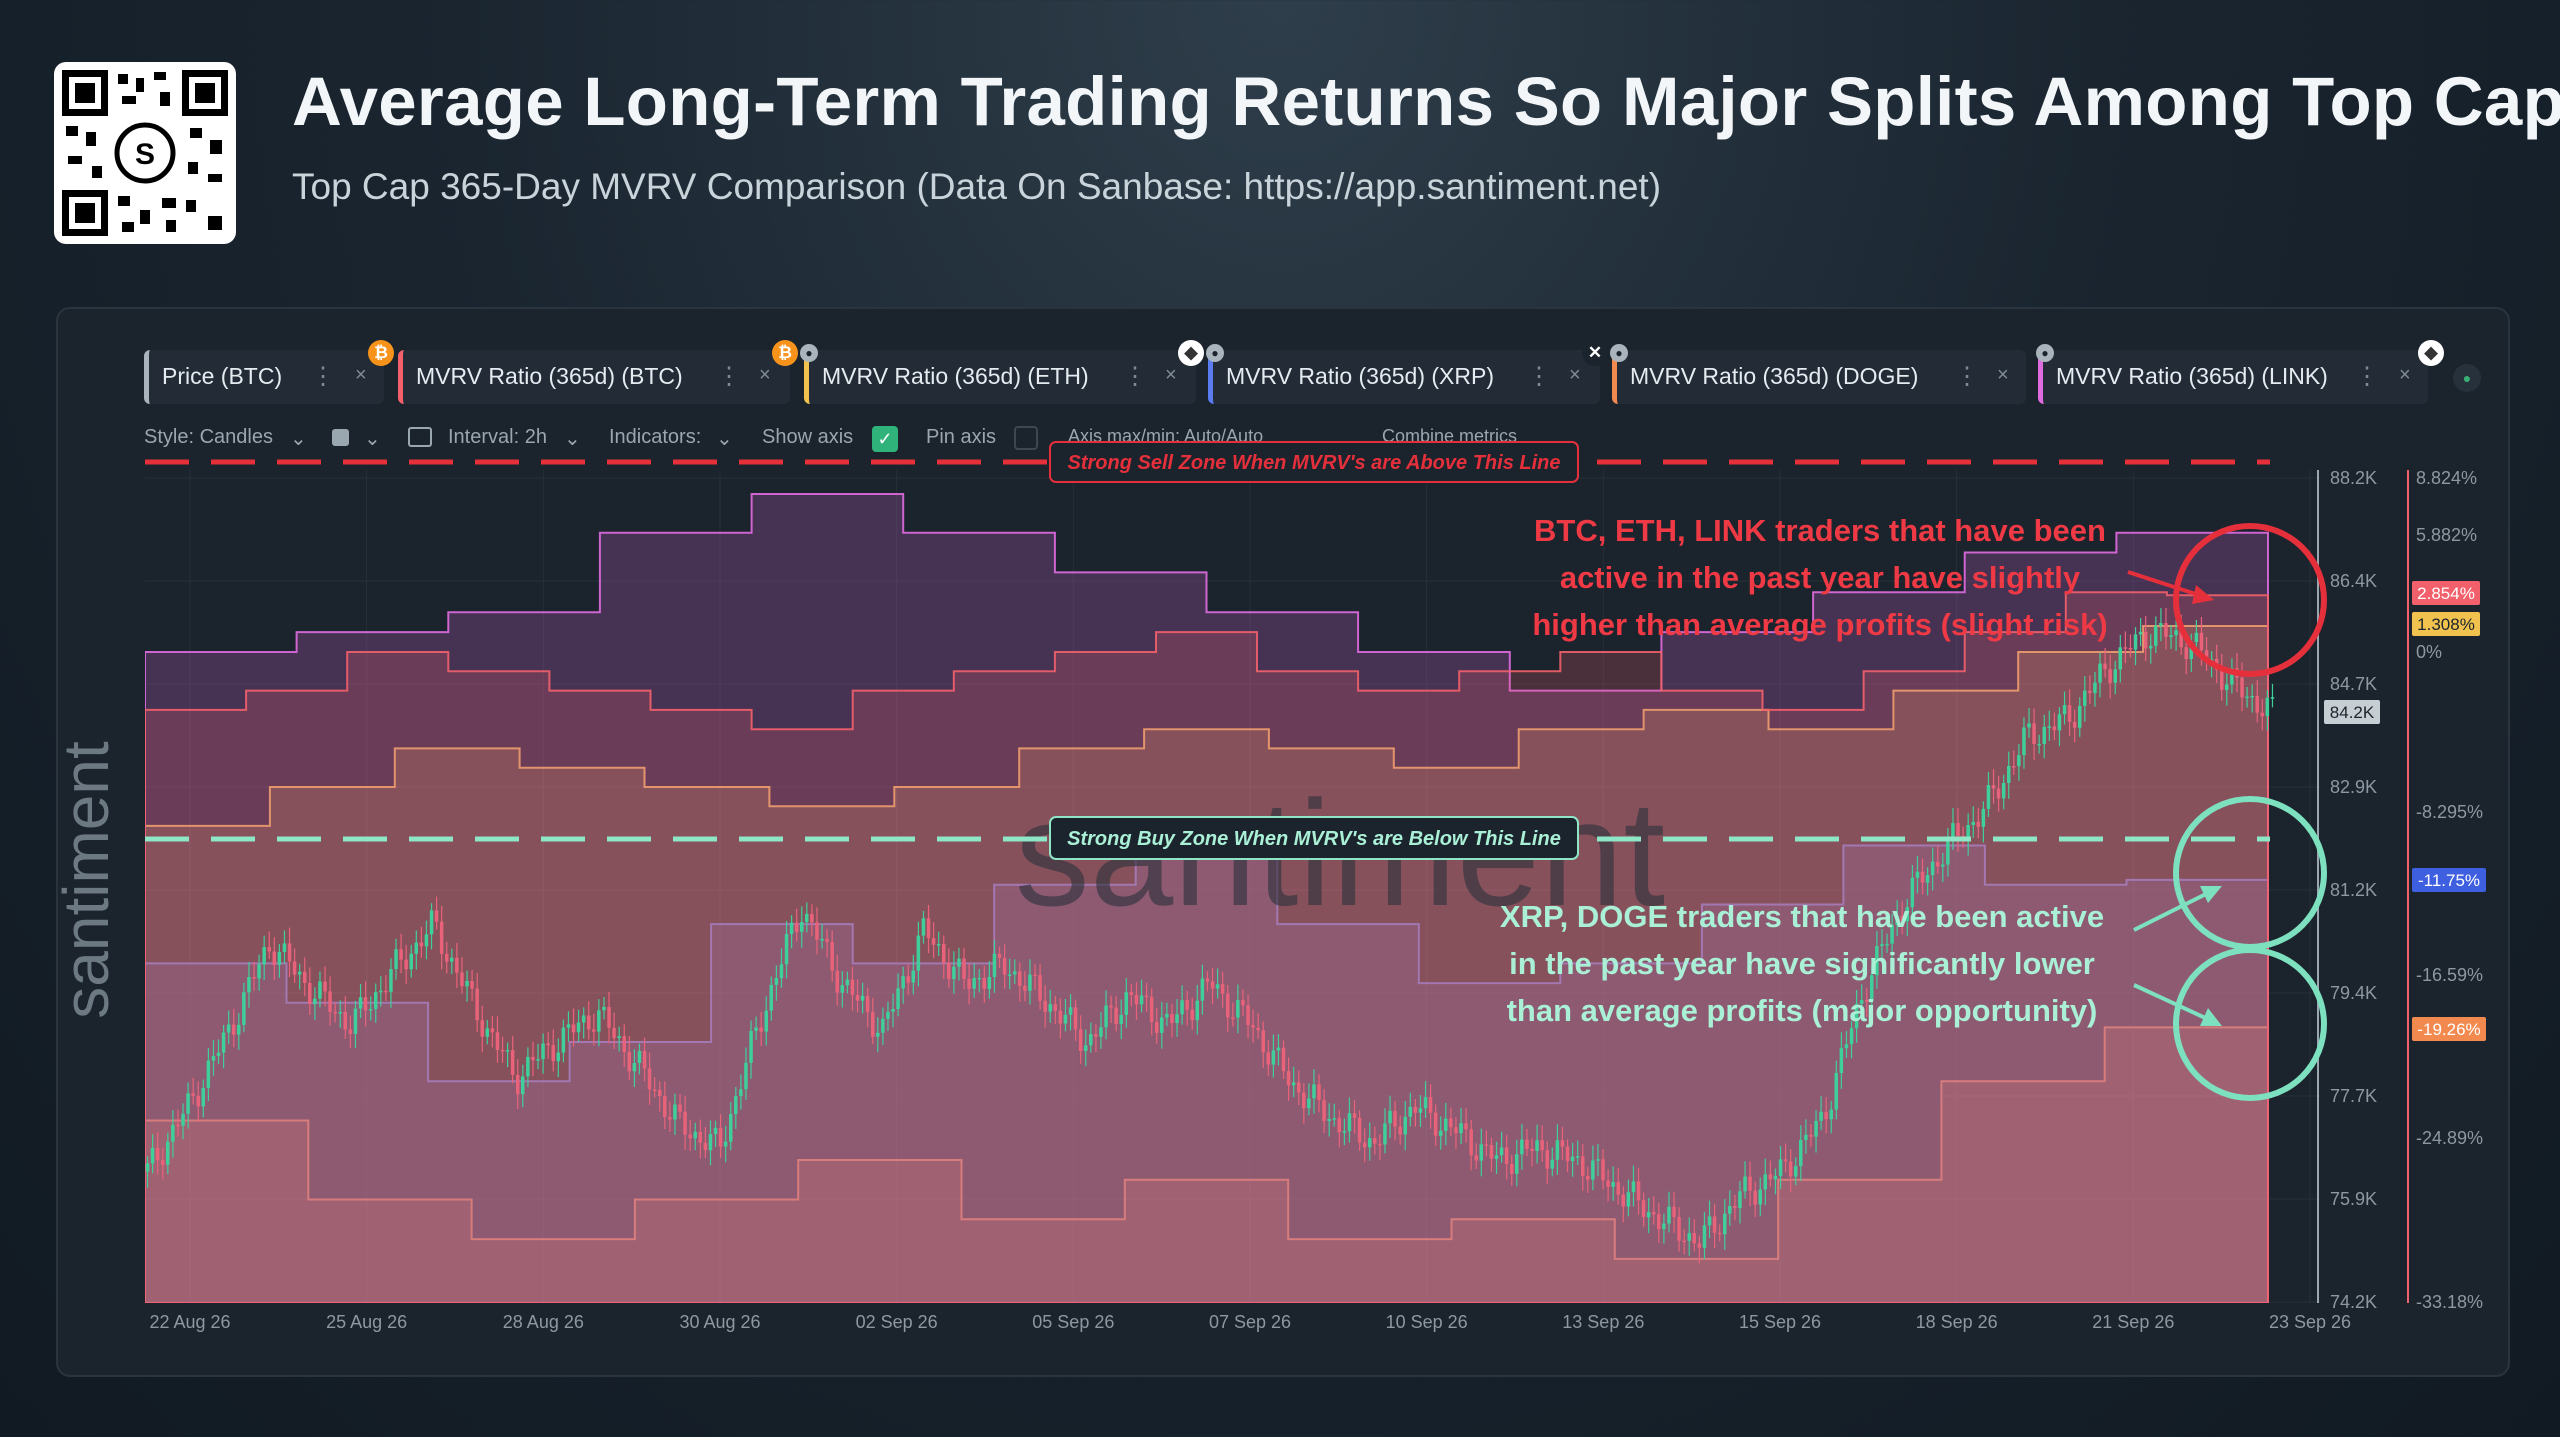  What do you see at coordinates (897, 1322) in the screenshot?
I see `x-tick-label: 02 Sep 26` at bounding box center [897, 1322].